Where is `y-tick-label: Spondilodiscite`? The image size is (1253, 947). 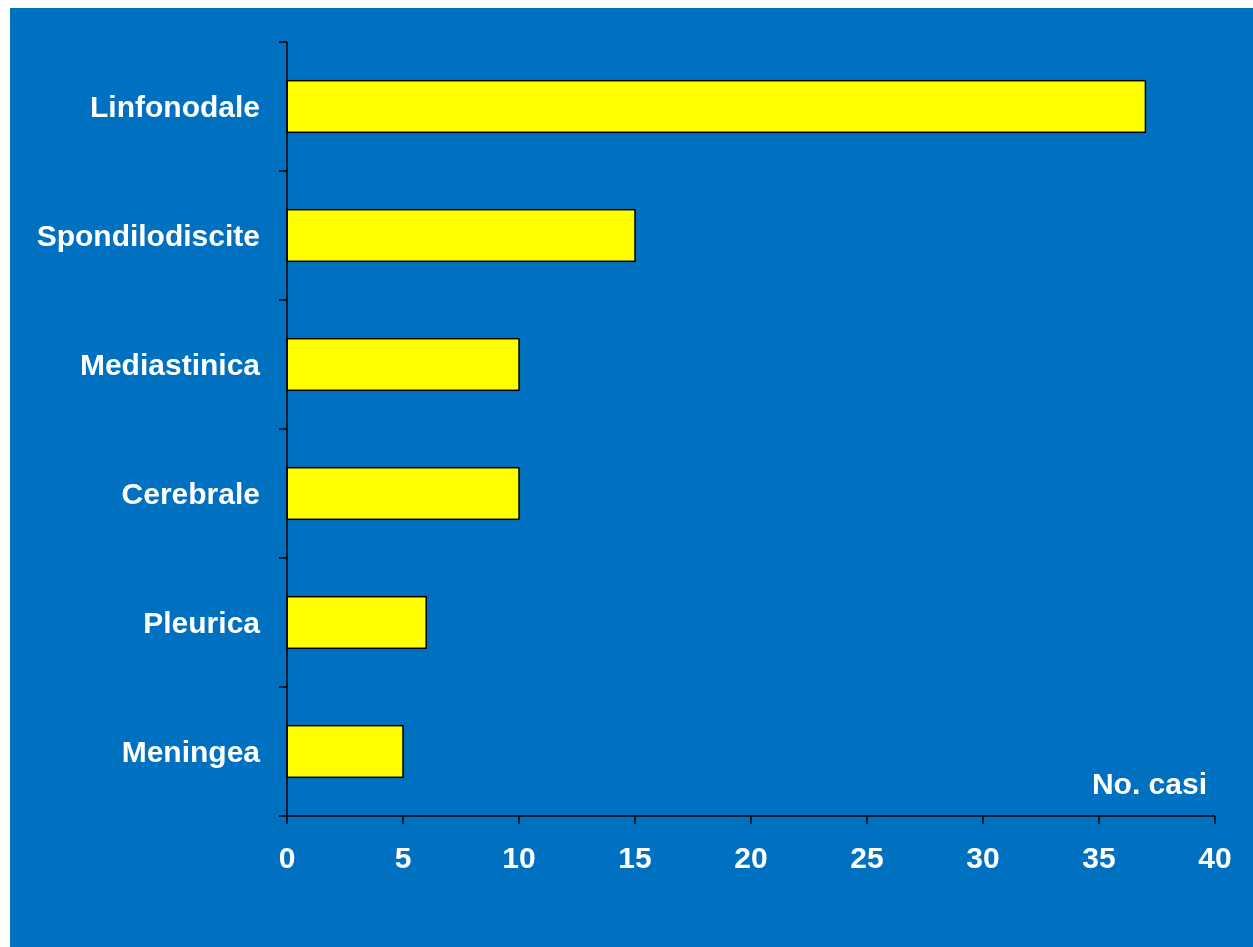
y-tick-label: Spondilodiscite is located at coordinates (148, 235).